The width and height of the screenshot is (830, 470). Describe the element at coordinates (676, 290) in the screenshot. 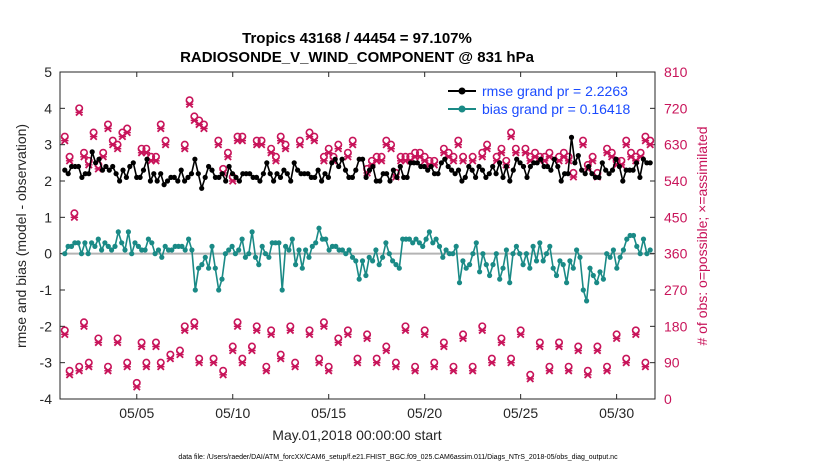

I see `y-right-tick-label: 270` at that location.